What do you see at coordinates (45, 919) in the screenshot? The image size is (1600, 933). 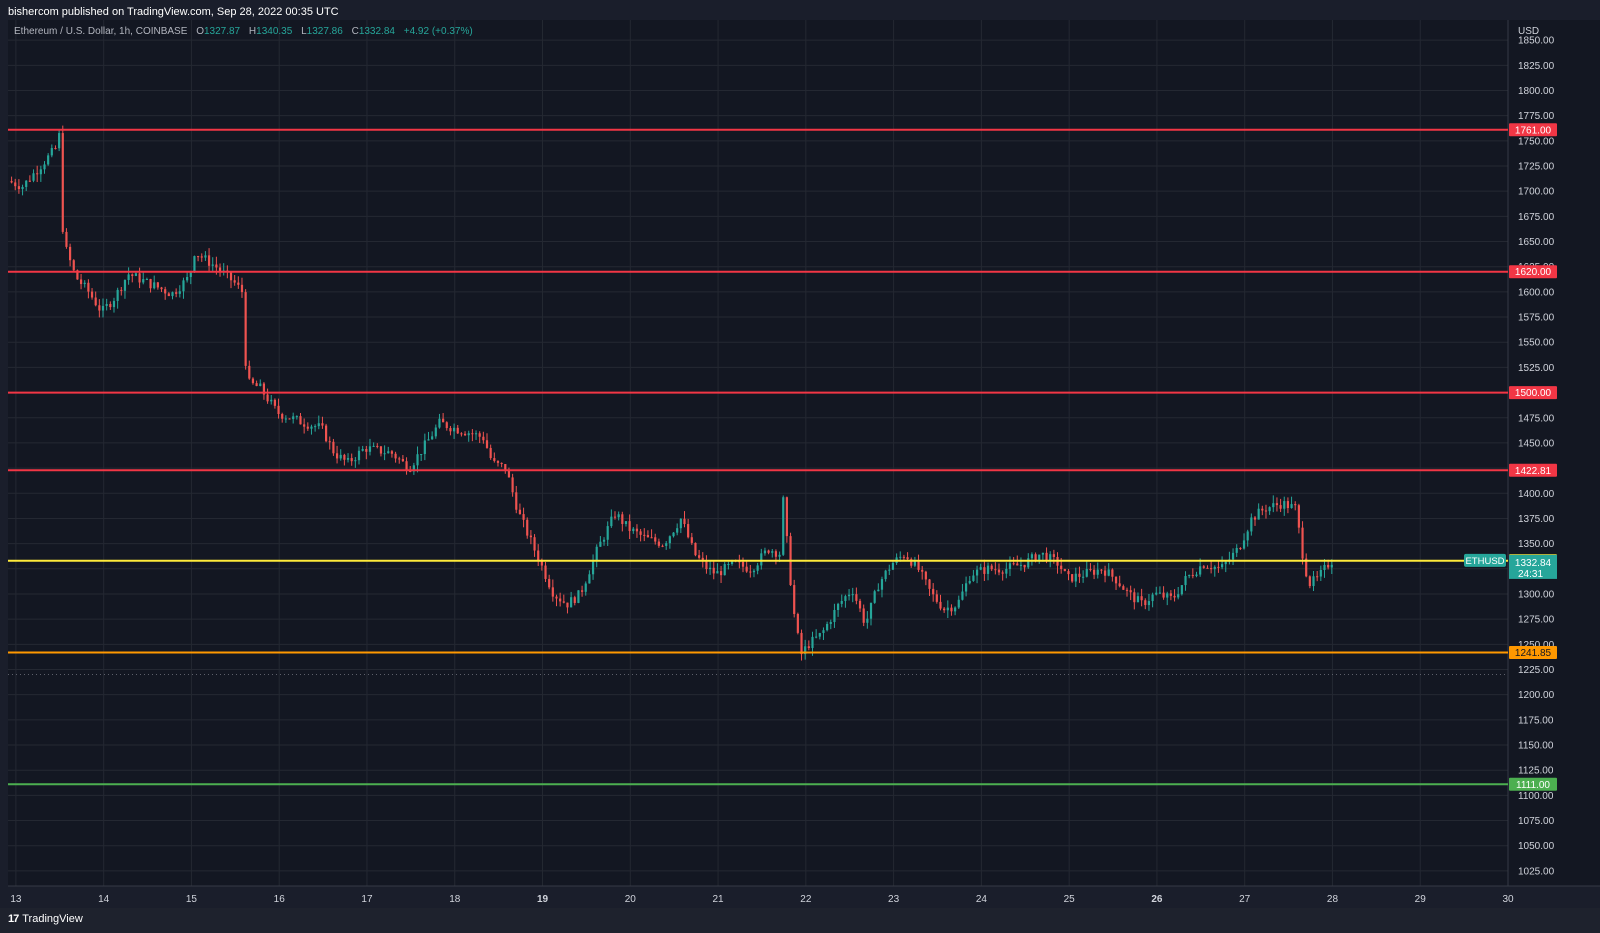 I see `tradingview-logo: 17 TradingView` at bounding box center [45, 919].